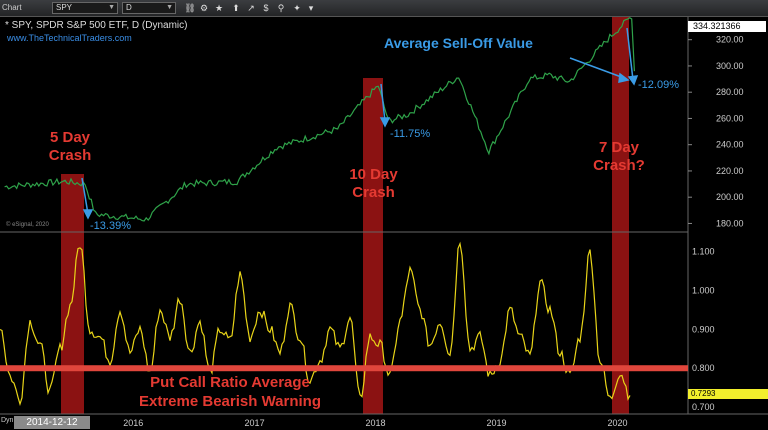 This screenshot has height=430, width=768. I want to click on price-tick-label: 320.00, so click(730, 40).